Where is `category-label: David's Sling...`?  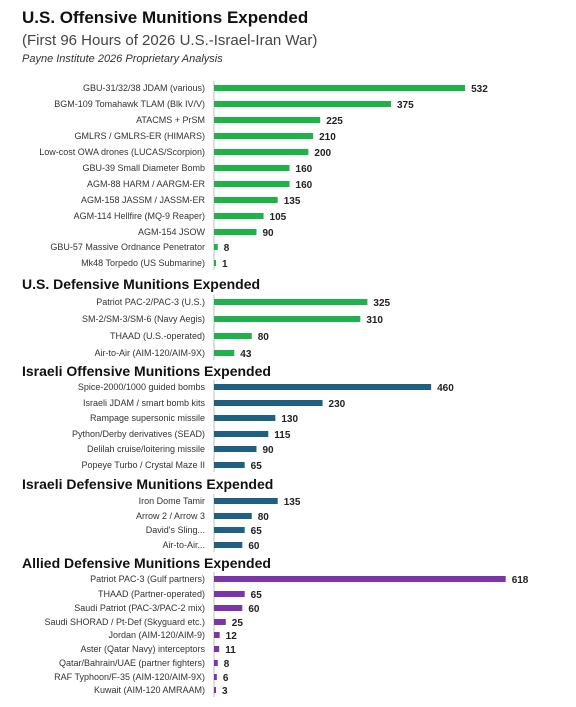
category-label: David's Sling... is located at coordinates (175, 530).